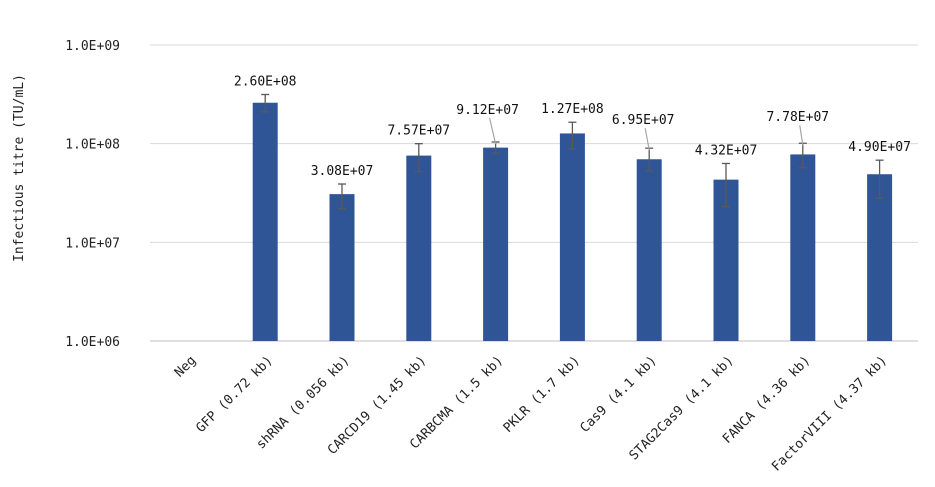  I want to click on data-label: 4.90E+07, so click(879, 147).